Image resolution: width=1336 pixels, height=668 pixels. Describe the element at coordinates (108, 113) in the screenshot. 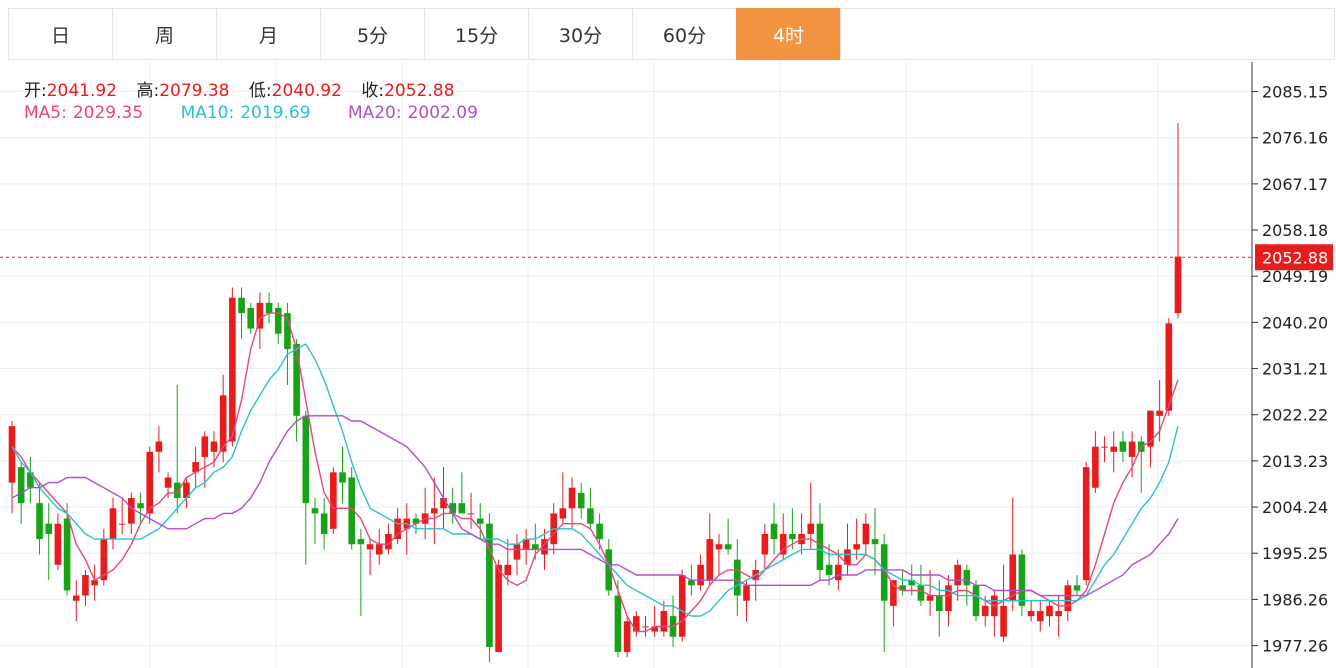

I see `ma5-value: 2029.35` at that location.